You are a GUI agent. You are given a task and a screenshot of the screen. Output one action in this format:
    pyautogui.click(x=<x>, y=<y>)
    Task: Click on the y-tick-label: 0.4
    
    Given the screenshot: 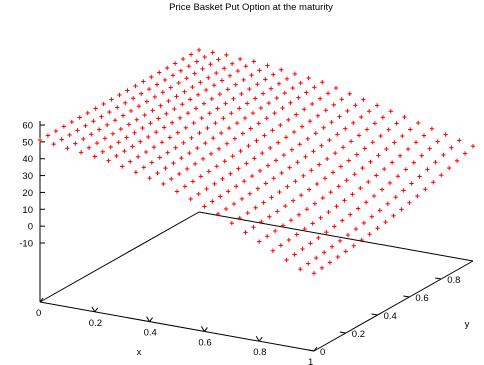 What is the action you would take?
    pyautogui.click(x=390, y=316)
    